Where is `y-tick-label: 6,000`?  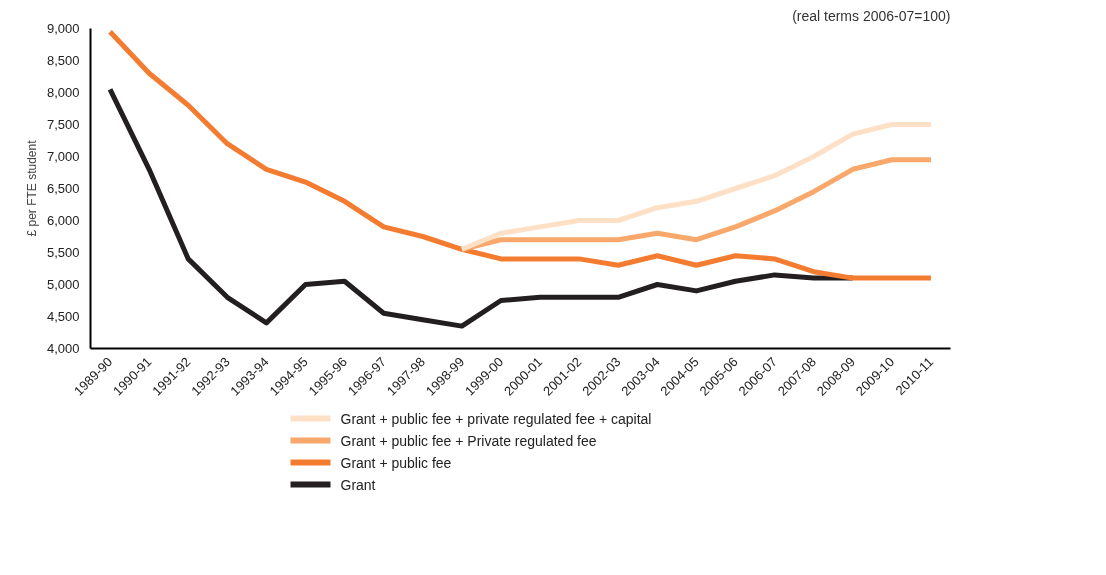 y-tick-label: 6,000 is located at coordinates (63, 220).